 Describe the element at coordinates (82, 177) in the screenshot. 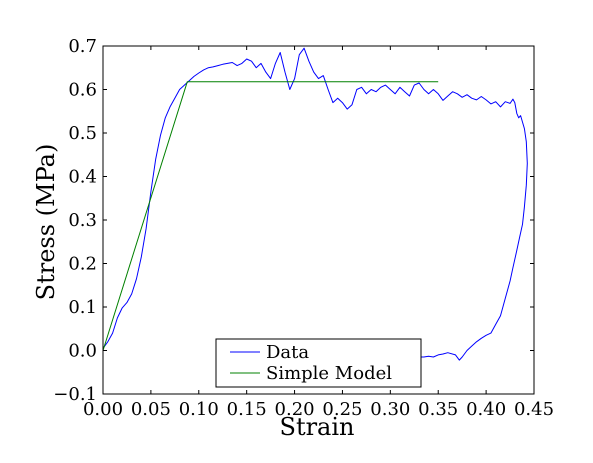

I see `y-tick-label: 0.4` at that location.